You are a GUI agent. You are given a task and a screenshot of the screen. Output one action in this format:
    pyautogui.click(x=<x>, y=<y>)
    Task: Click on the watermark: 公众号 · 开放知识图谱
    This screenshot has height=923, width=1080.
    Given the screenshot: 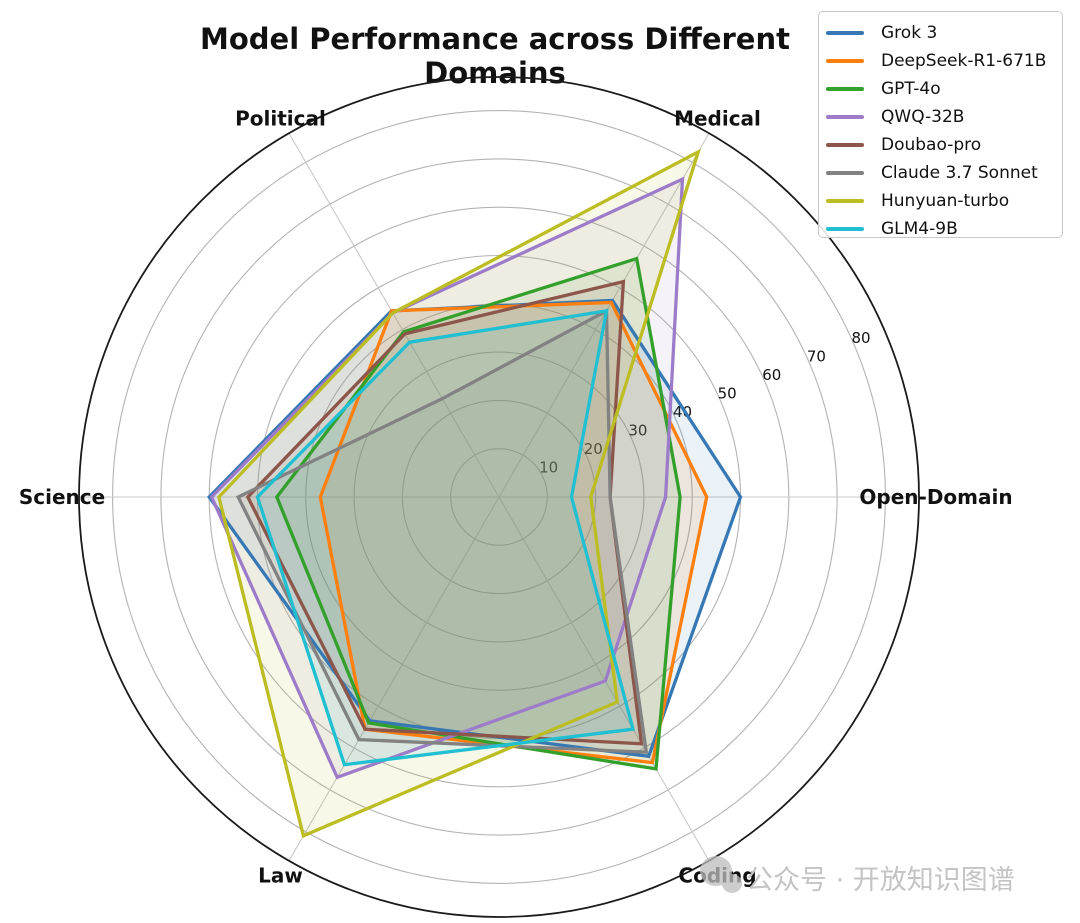 What is the action you would take?
    pyautogui.click(x=857, y=877)
    